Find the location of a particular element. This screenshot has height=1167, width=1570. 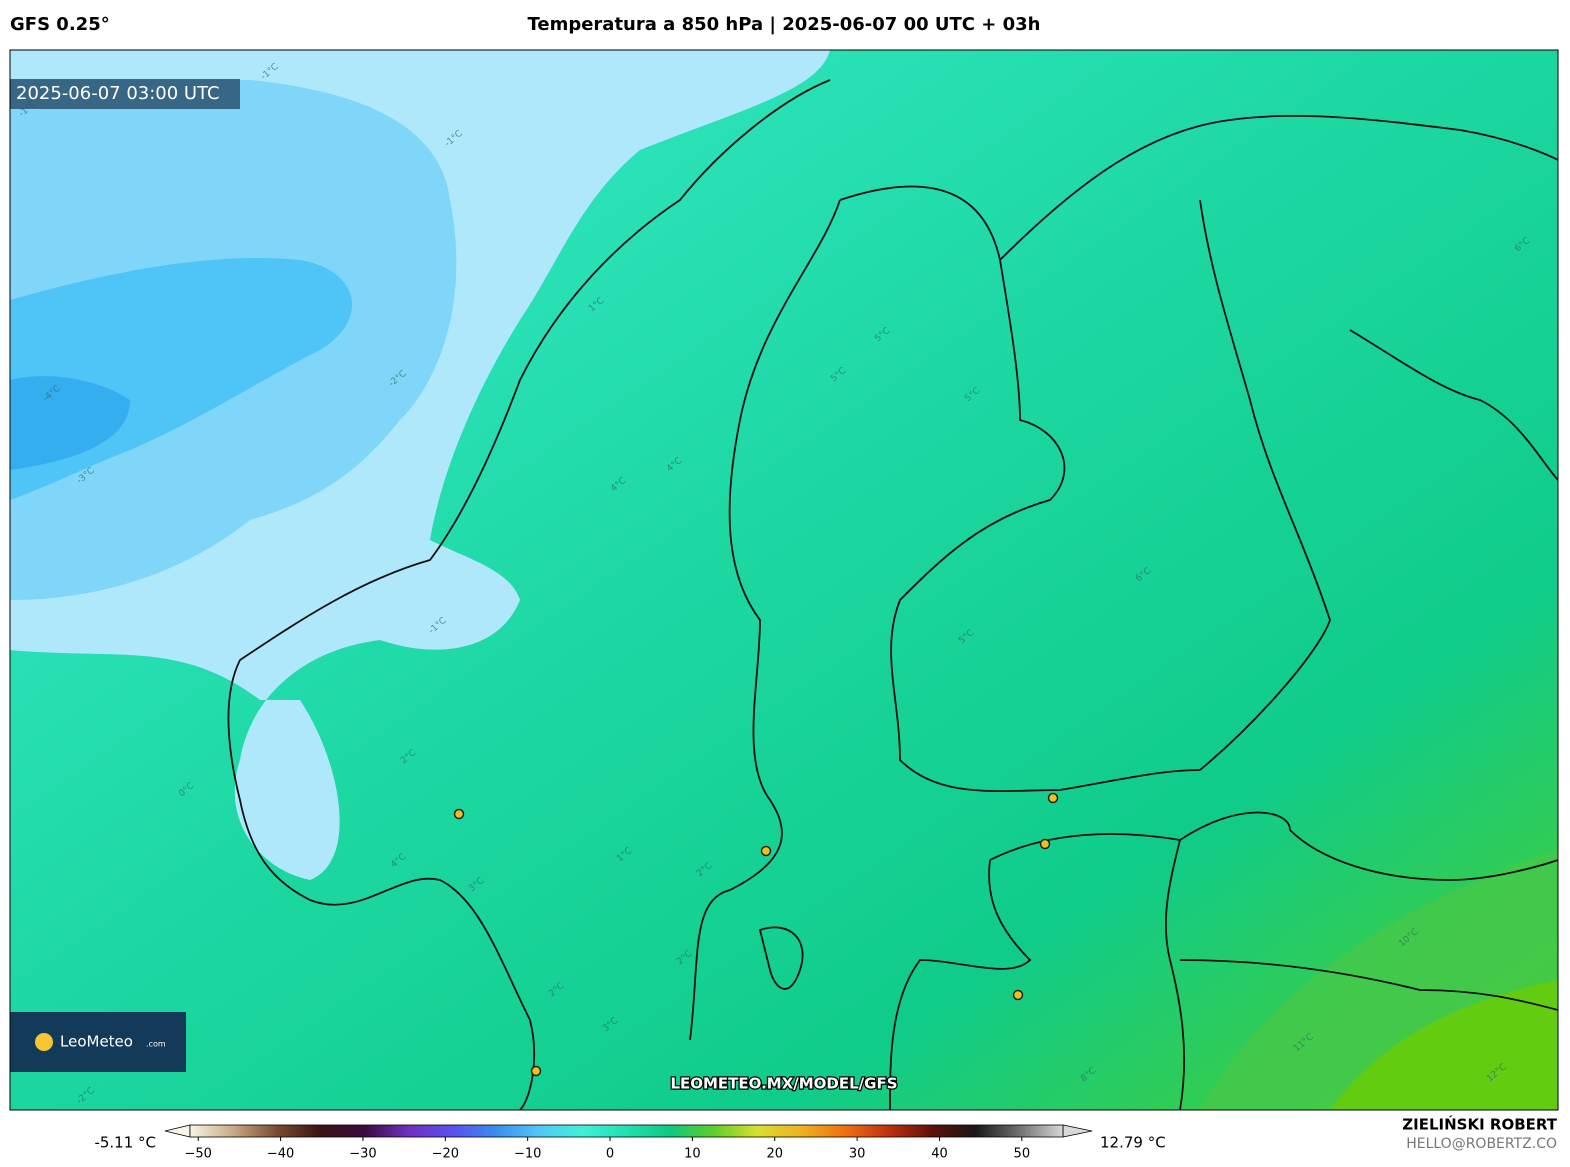

valid-time: 2025-06-07 03:00 UTC is located at coordinates (118, 93).